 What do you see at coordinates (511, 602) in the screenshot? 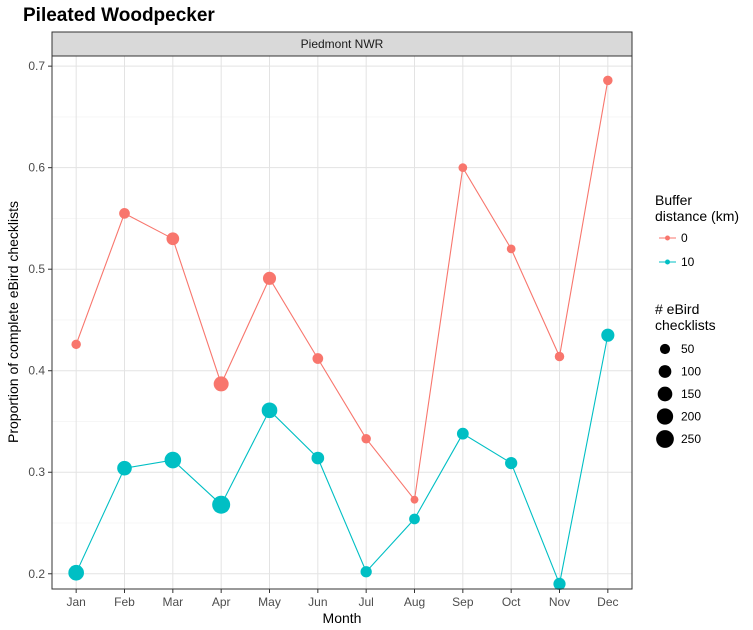
I see `x-tick-label: Oct` at bounding box center [511, 602].